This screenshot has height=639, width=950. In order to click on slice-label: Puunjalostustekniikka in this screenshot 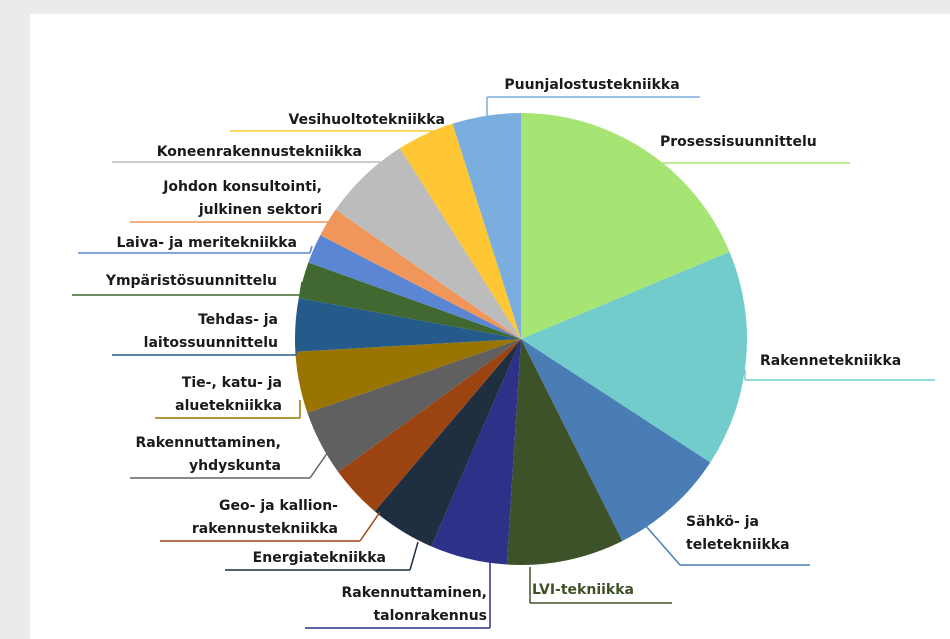, I will do `click(591, 85)`.